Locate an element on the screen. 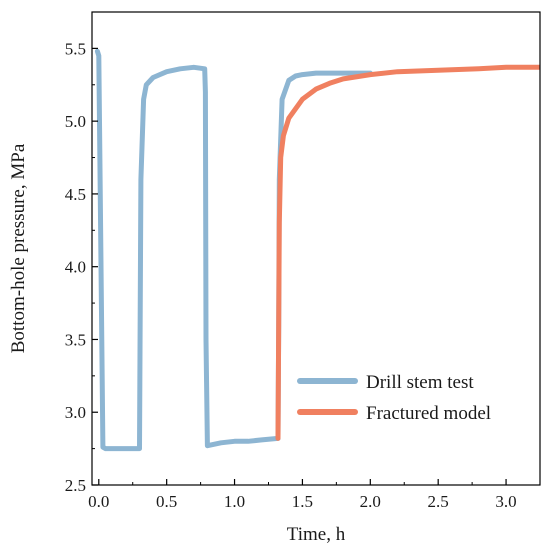 The width and height of the screenshot is (550, 550). legend-label-1: Drill stem test is located at coordinates (420, 382).